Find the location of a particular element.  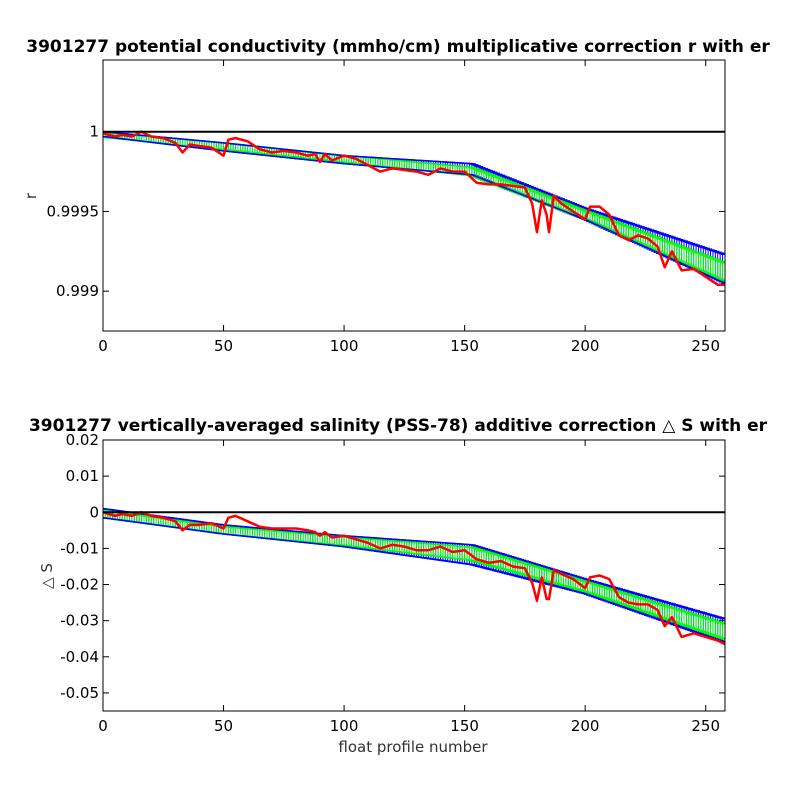

y-tick-label: 1 is located at coordinates (94, 132).